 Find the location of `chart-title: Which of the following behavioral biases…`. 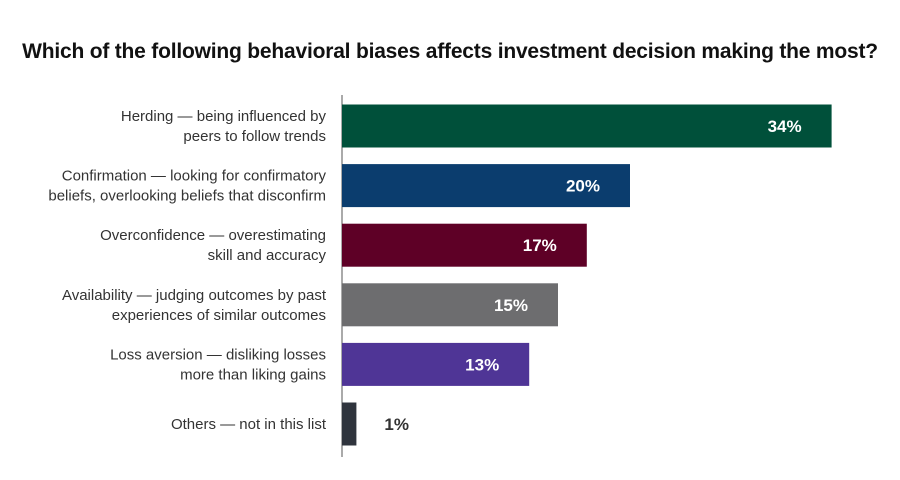

chart-title: Which of the following behavioral biases… is located at coordinates (450, 51).